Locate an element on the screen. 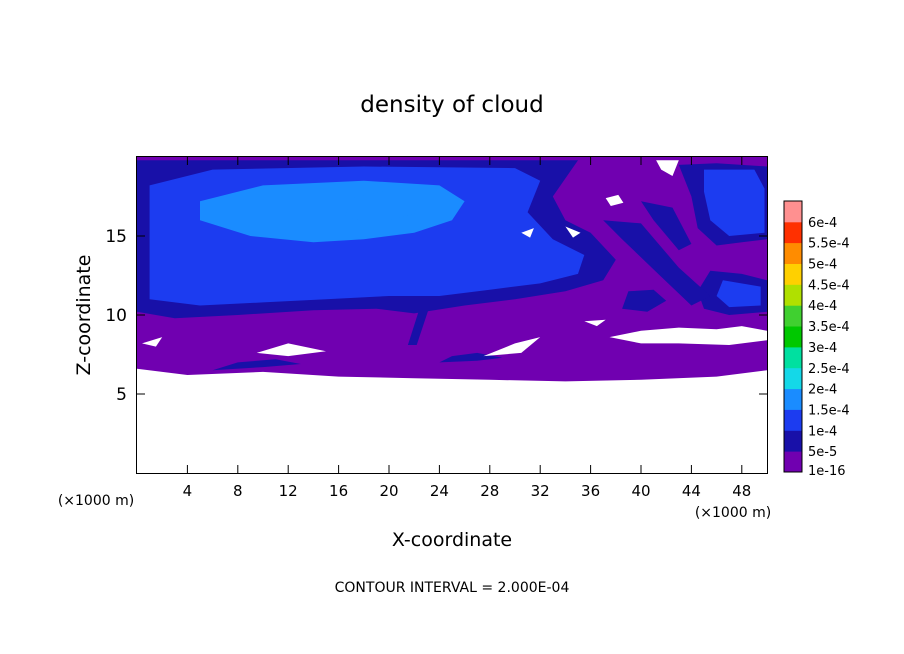 This screenshot has height=654, width=904. colorbar-label: 3.5e-4 is located at coordinates (829, 327).